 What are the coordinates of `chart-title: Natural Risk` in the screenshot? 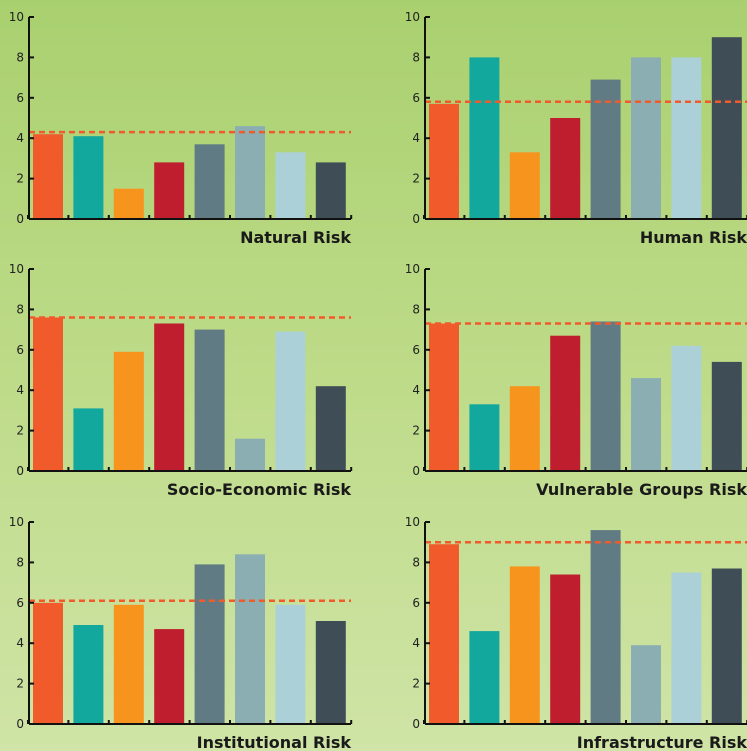 It's located at (295, 237).